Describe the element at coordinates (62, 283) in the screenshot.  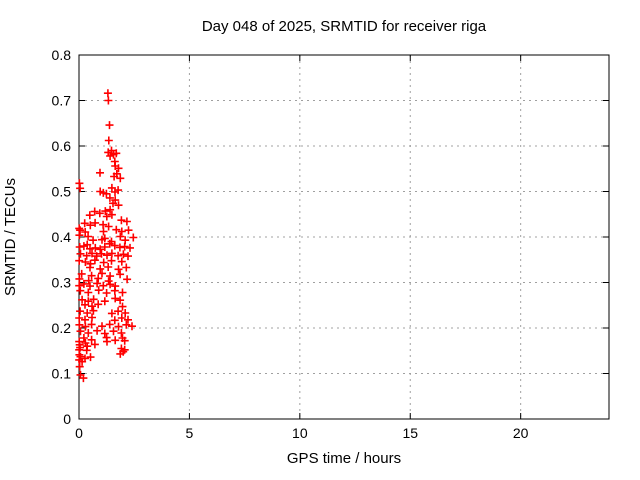
I see `y-tick-label: 0.3` at that location.